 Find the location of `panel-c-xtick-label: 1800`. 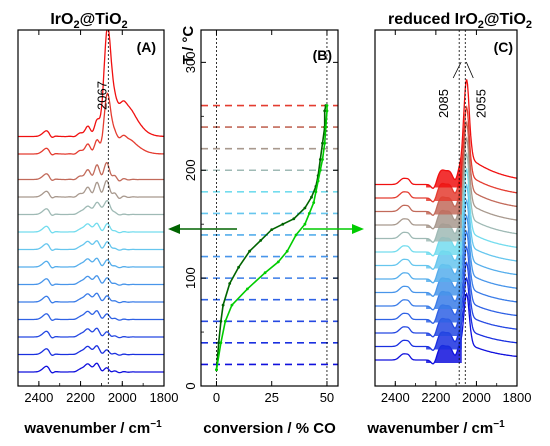

panel-c-xtick-label: 1800 is located at coordinates (517, 397).